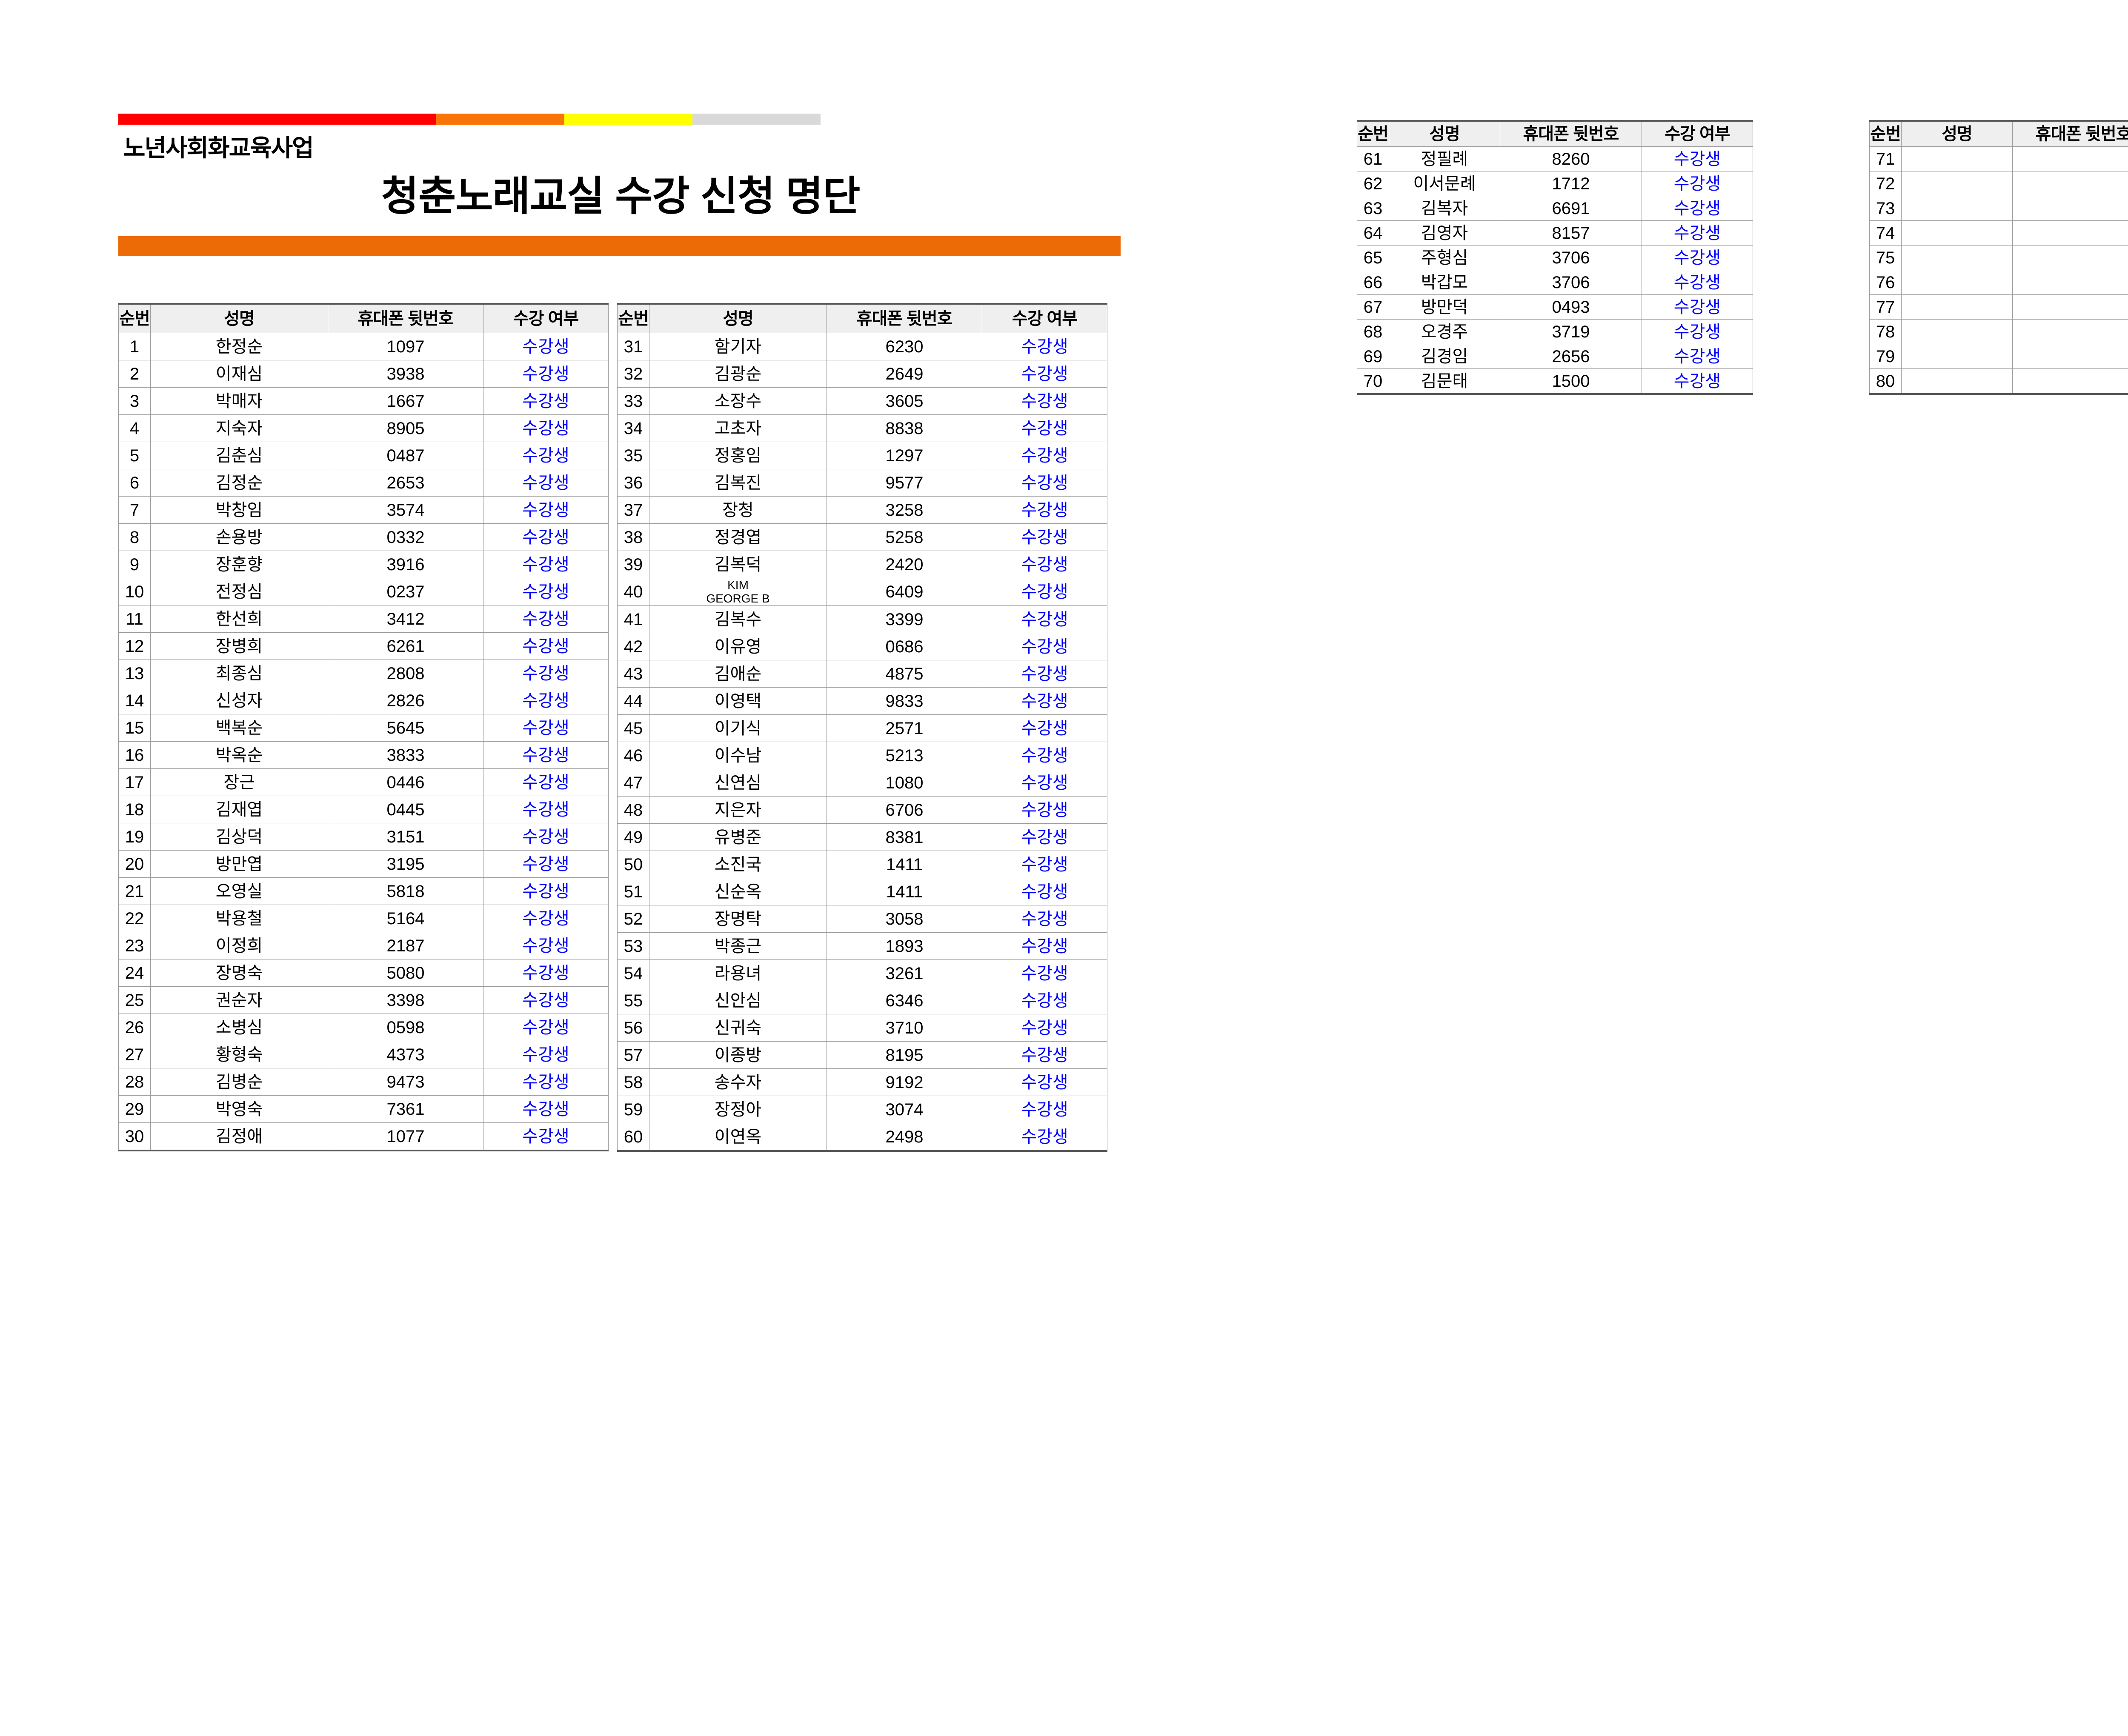  I want to click on cell-phone: 3938, so click(405, 374).